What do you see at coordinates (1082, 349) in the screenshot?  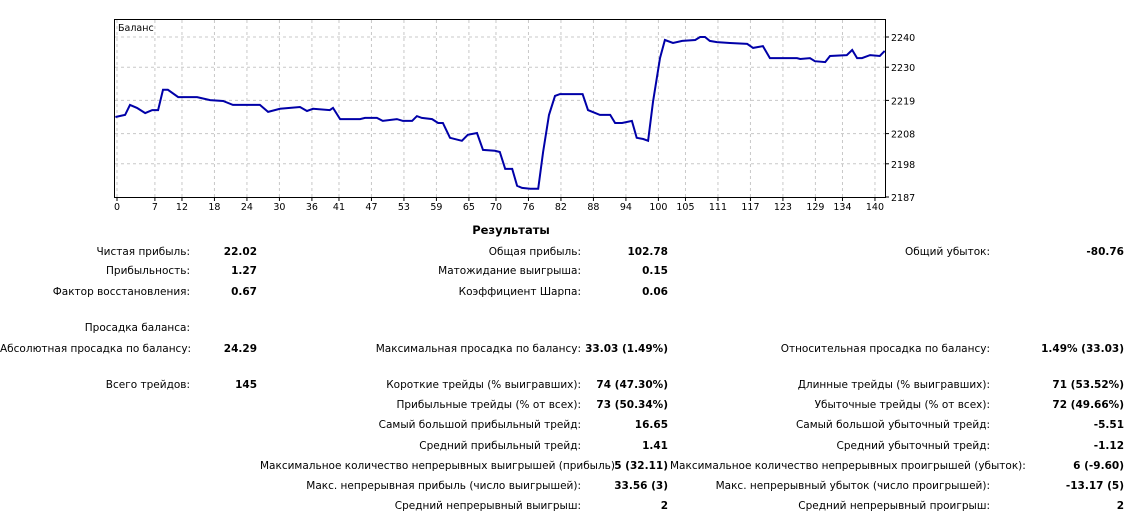 I see `stat-value: 1.49% (33.03)` at bounding box center [1082, 349].